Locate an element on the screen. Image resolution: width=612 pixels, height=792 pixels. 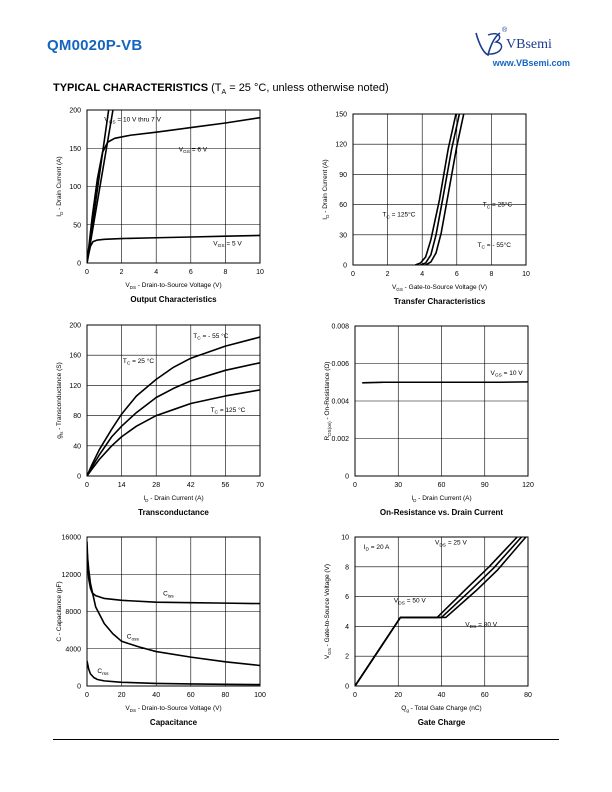
x-tick-label: 30 is located at coordinates (398, 485).